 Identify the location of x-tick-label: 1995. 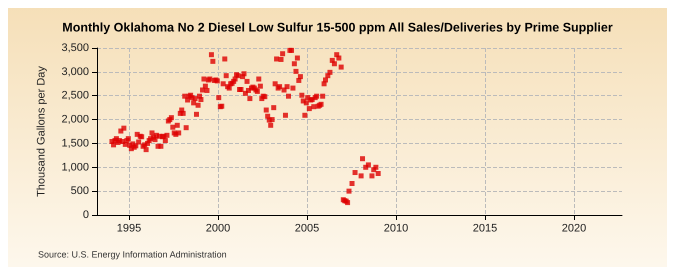
(129, 228).